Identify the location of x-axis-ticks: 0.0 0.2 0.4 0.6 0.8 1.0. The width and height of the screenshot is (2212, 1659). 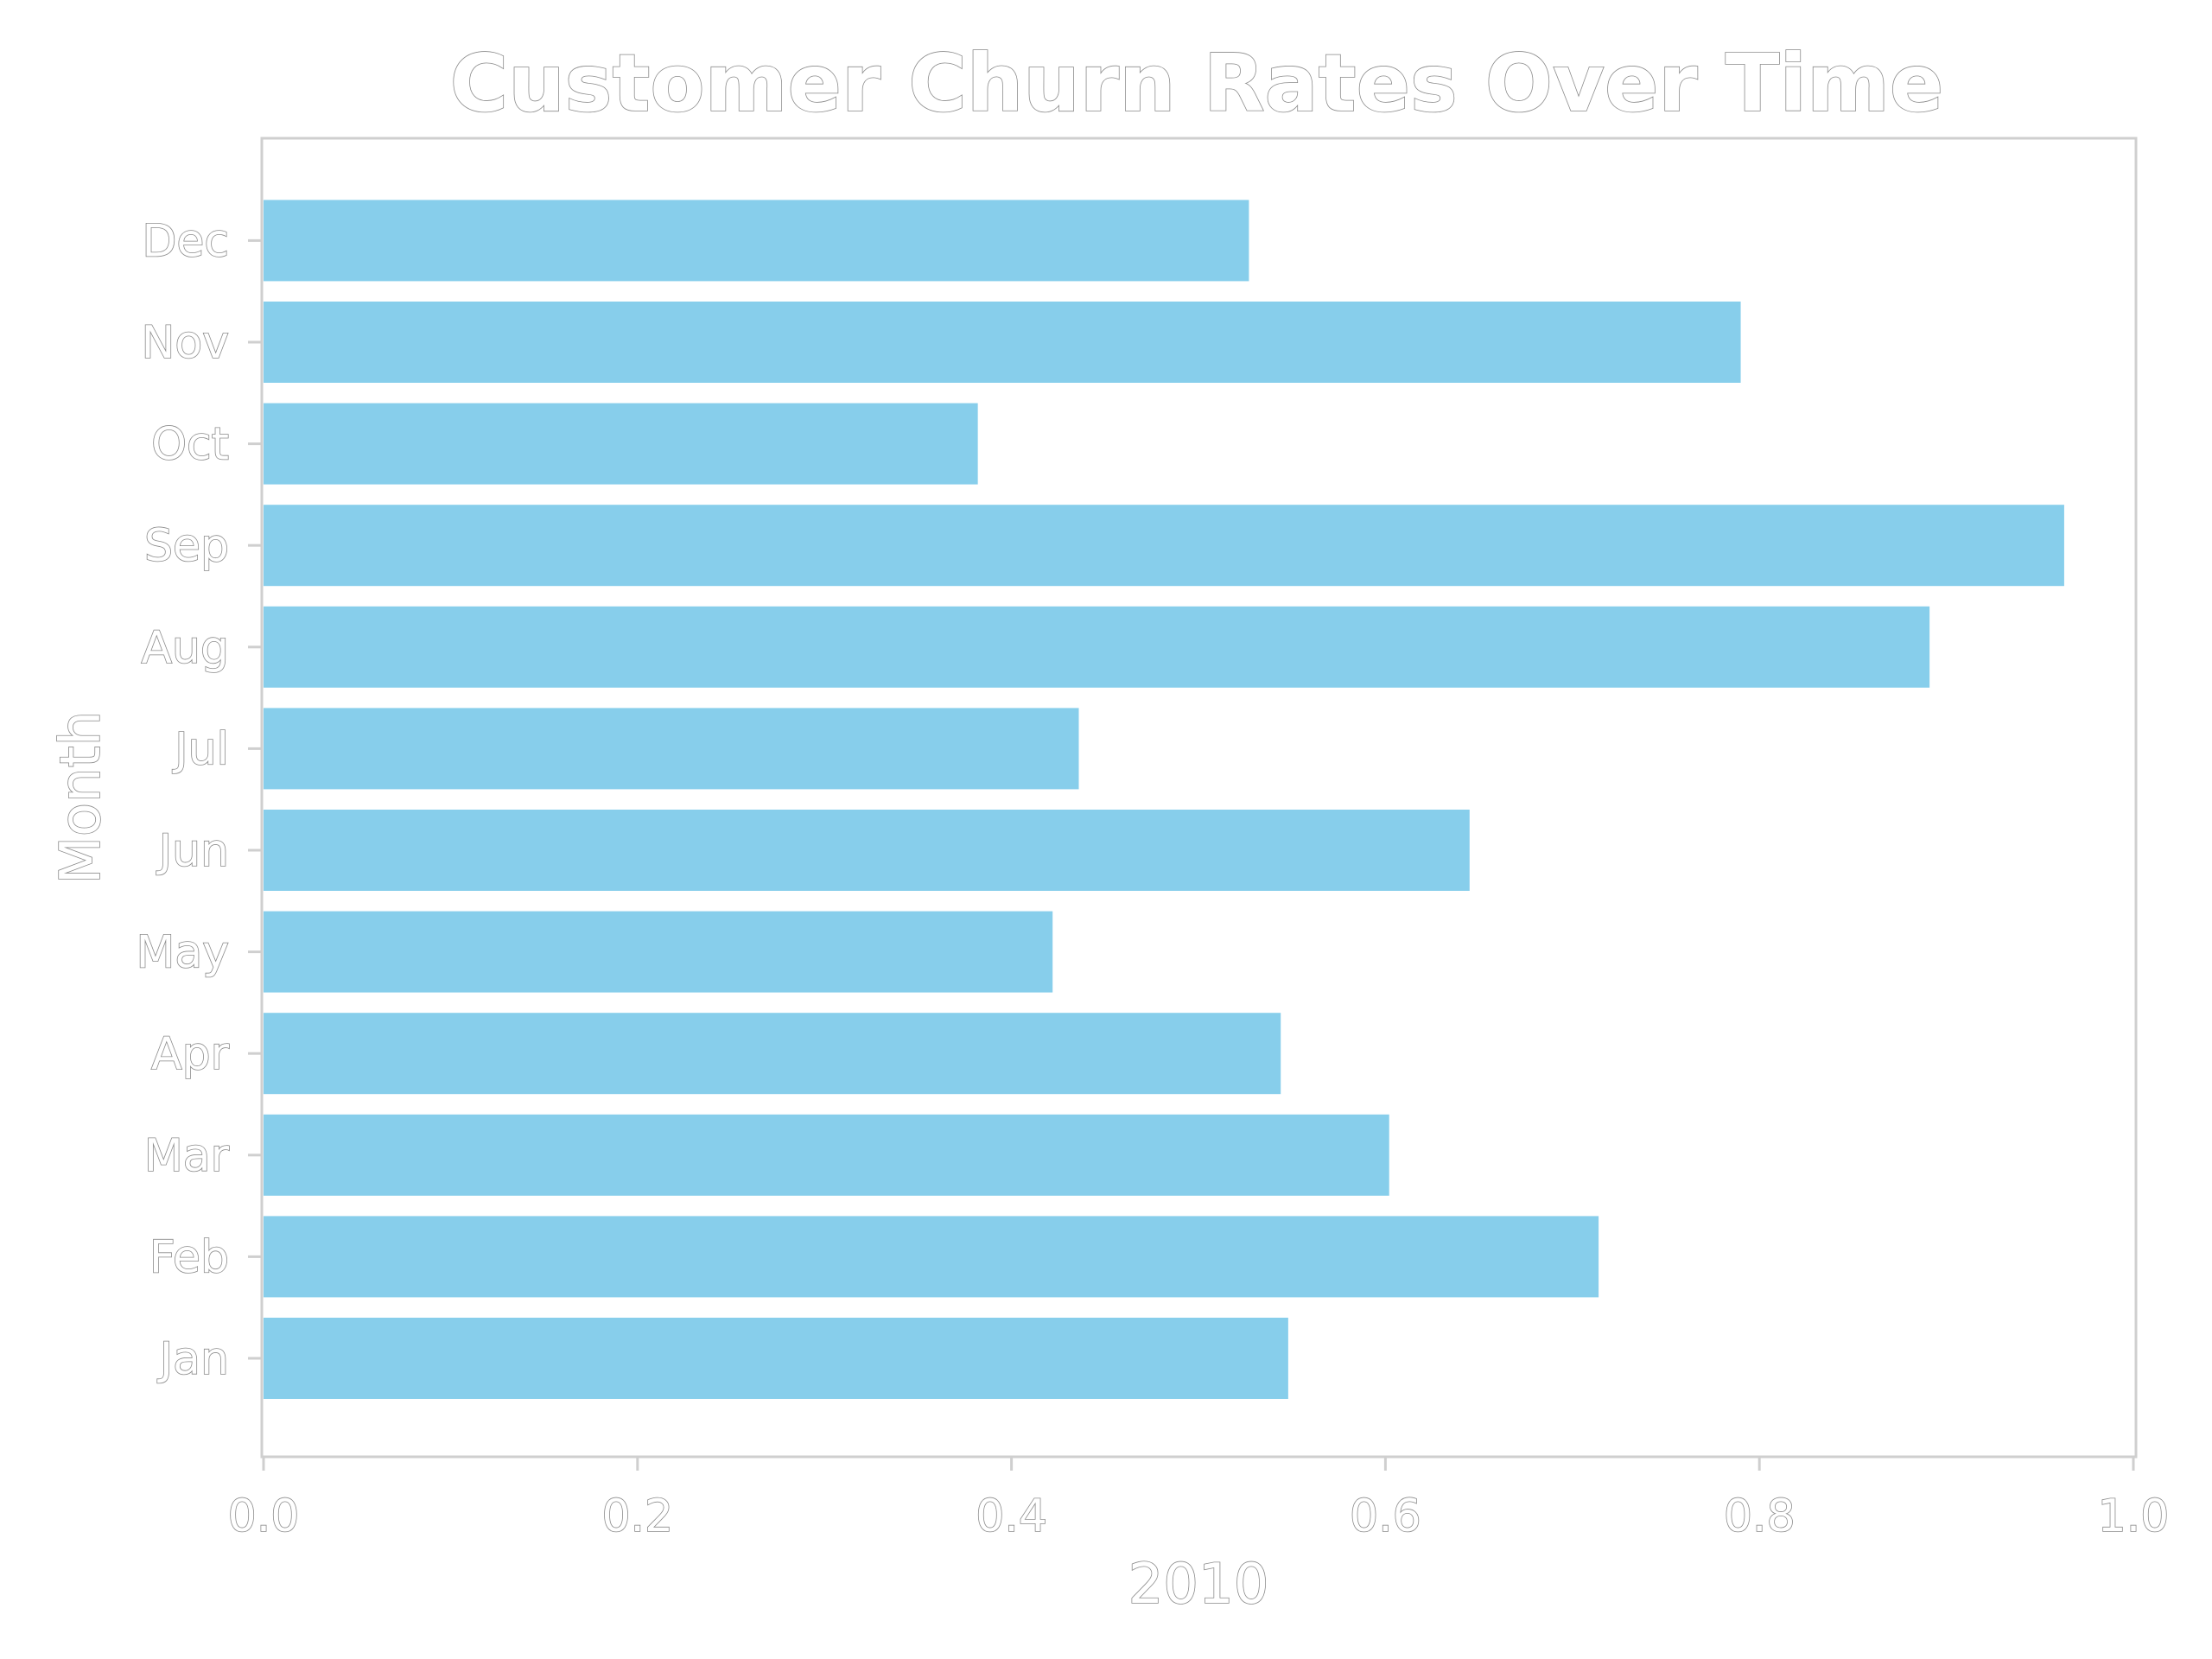
(1198, 1500).